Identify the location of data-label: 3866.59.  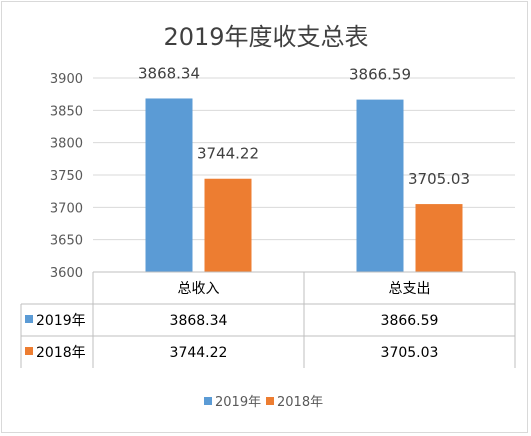
(380, 75).